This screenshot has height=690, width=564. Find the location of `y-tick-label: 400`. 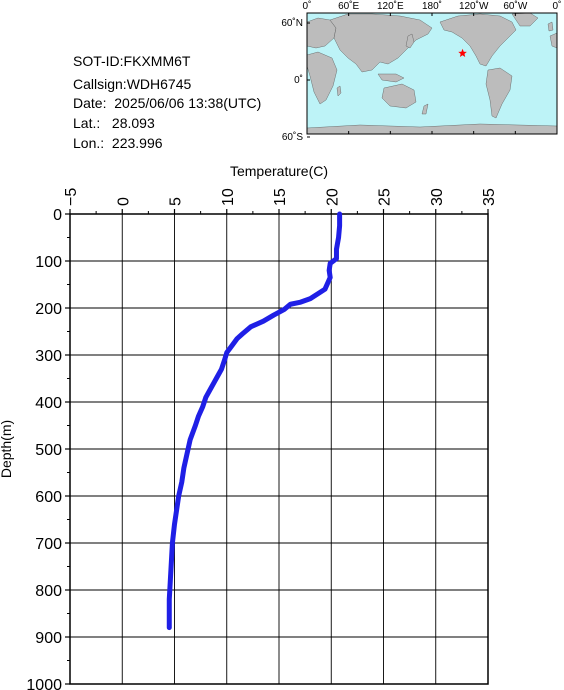

y-tick-label: 400 is located at coordinates (48, 403).